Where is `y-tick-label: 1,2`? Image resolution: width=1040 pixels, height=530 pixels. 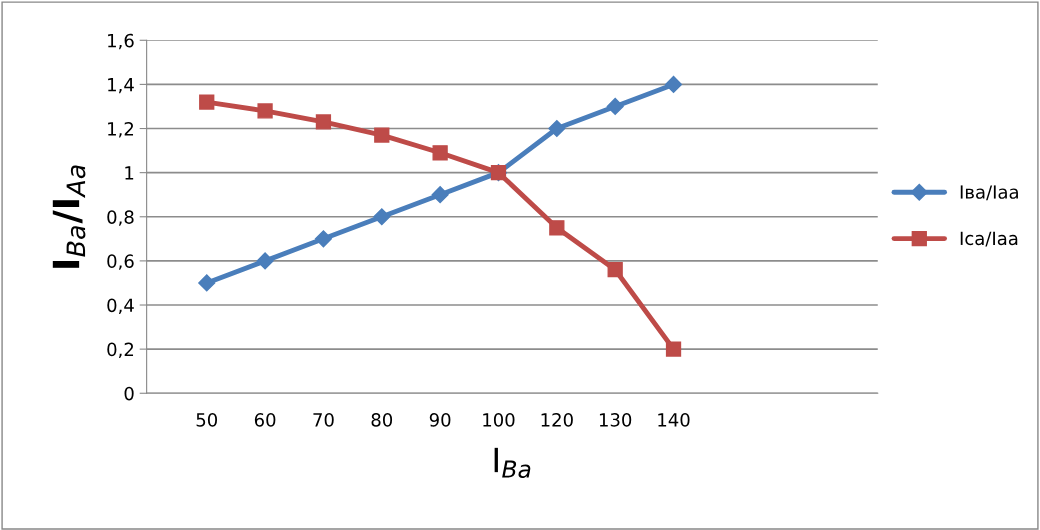 y-tick-label: 1,2 is located at coordinates (121, 129).